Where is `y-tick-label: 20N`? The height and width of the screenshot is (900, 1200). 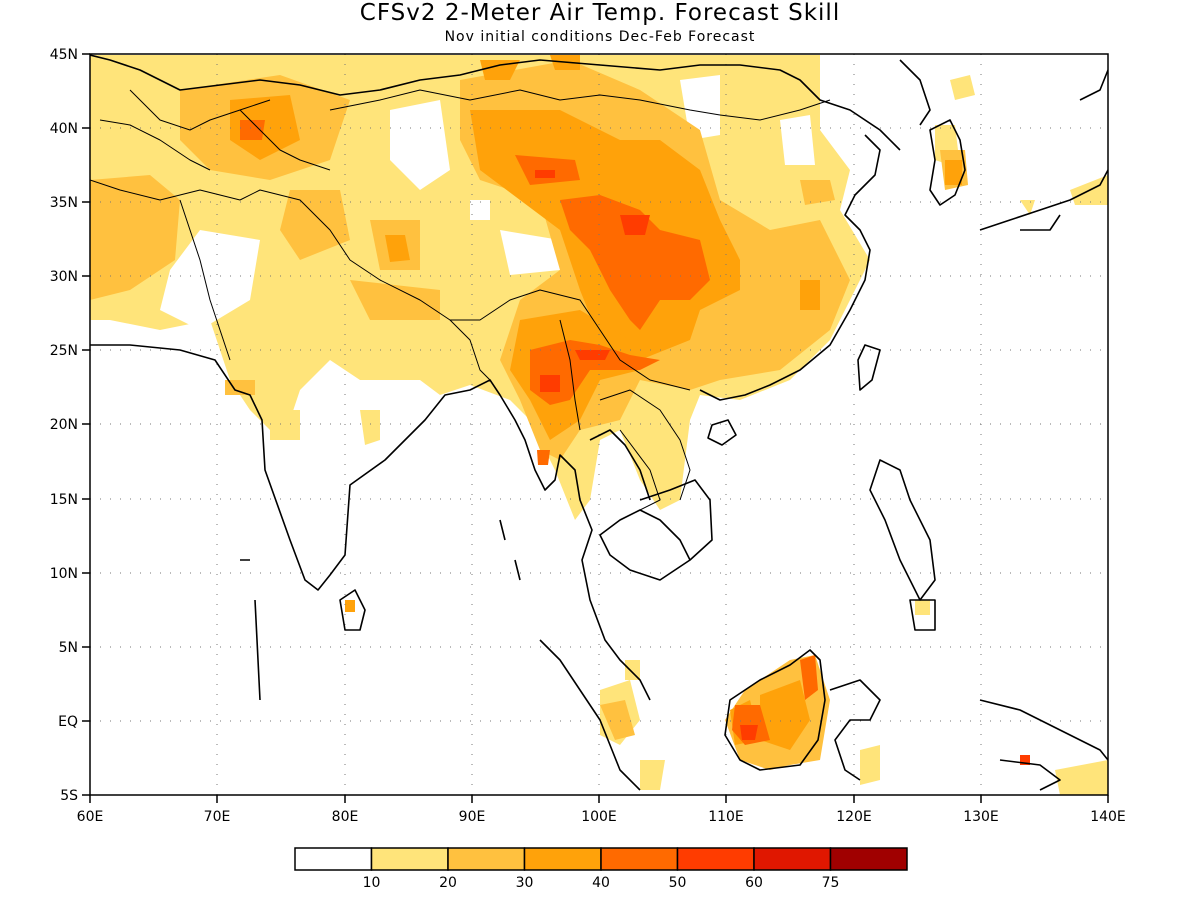
y-tick-label: 20N is located at coordinates (64, 425).